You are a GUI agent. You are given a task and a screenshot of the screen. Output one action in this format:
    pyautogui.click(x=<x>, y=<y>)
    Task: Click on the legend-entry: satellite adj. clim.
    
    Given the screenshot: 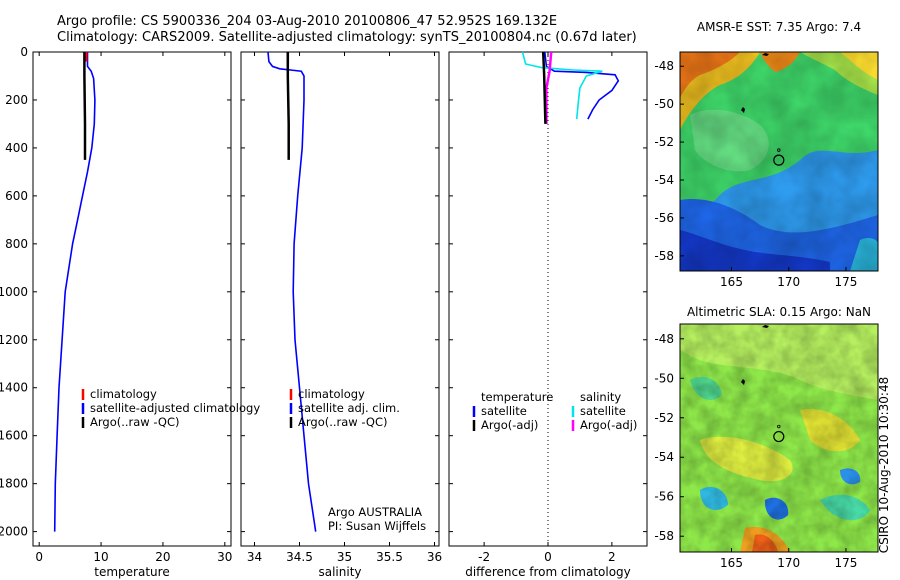 What is the action you would take?
    pyautogui.click(x=349, y=408)
    